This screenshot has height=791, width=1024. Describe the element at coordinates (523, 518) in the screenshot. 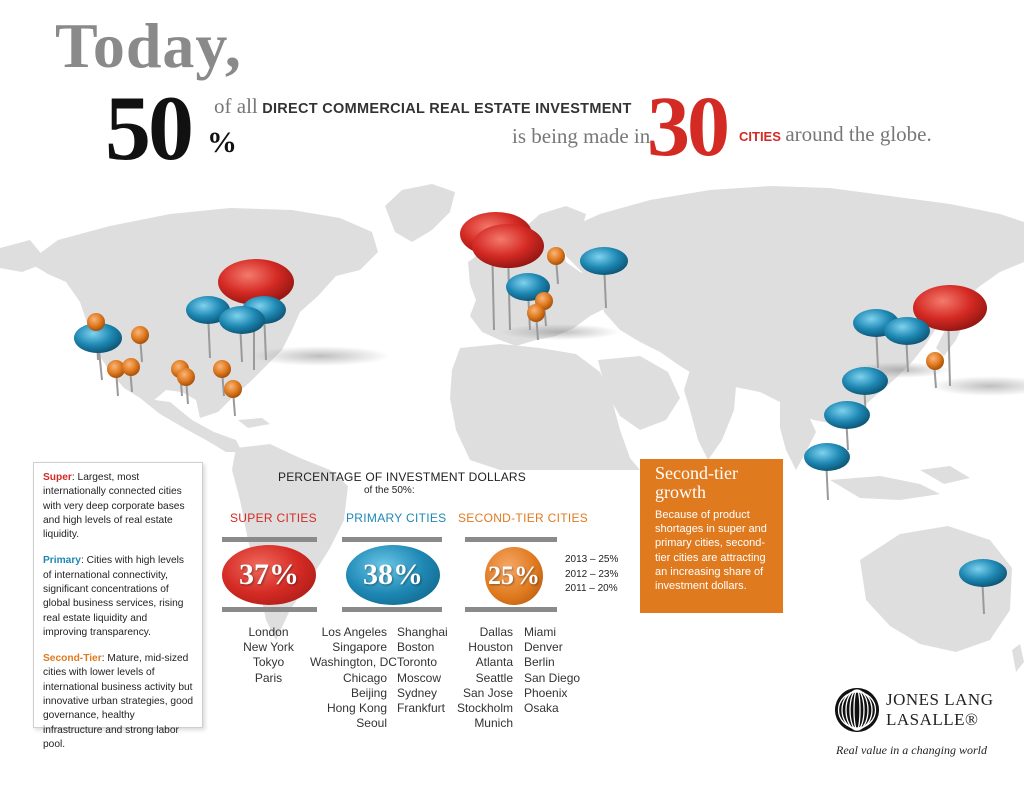

I see `category-second-label: SECOND-TIER CITIES` at that location.